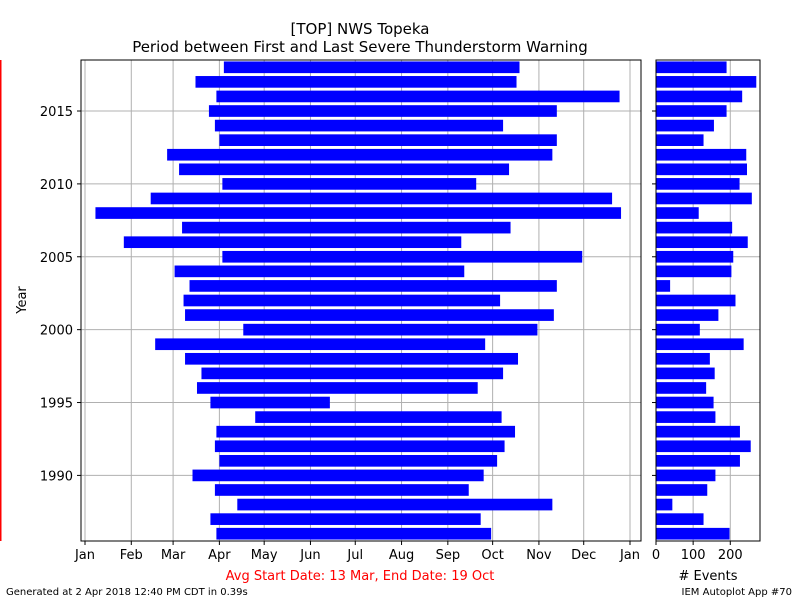  I want to click on main-x-tick-label: Aug, so click(401, 555).